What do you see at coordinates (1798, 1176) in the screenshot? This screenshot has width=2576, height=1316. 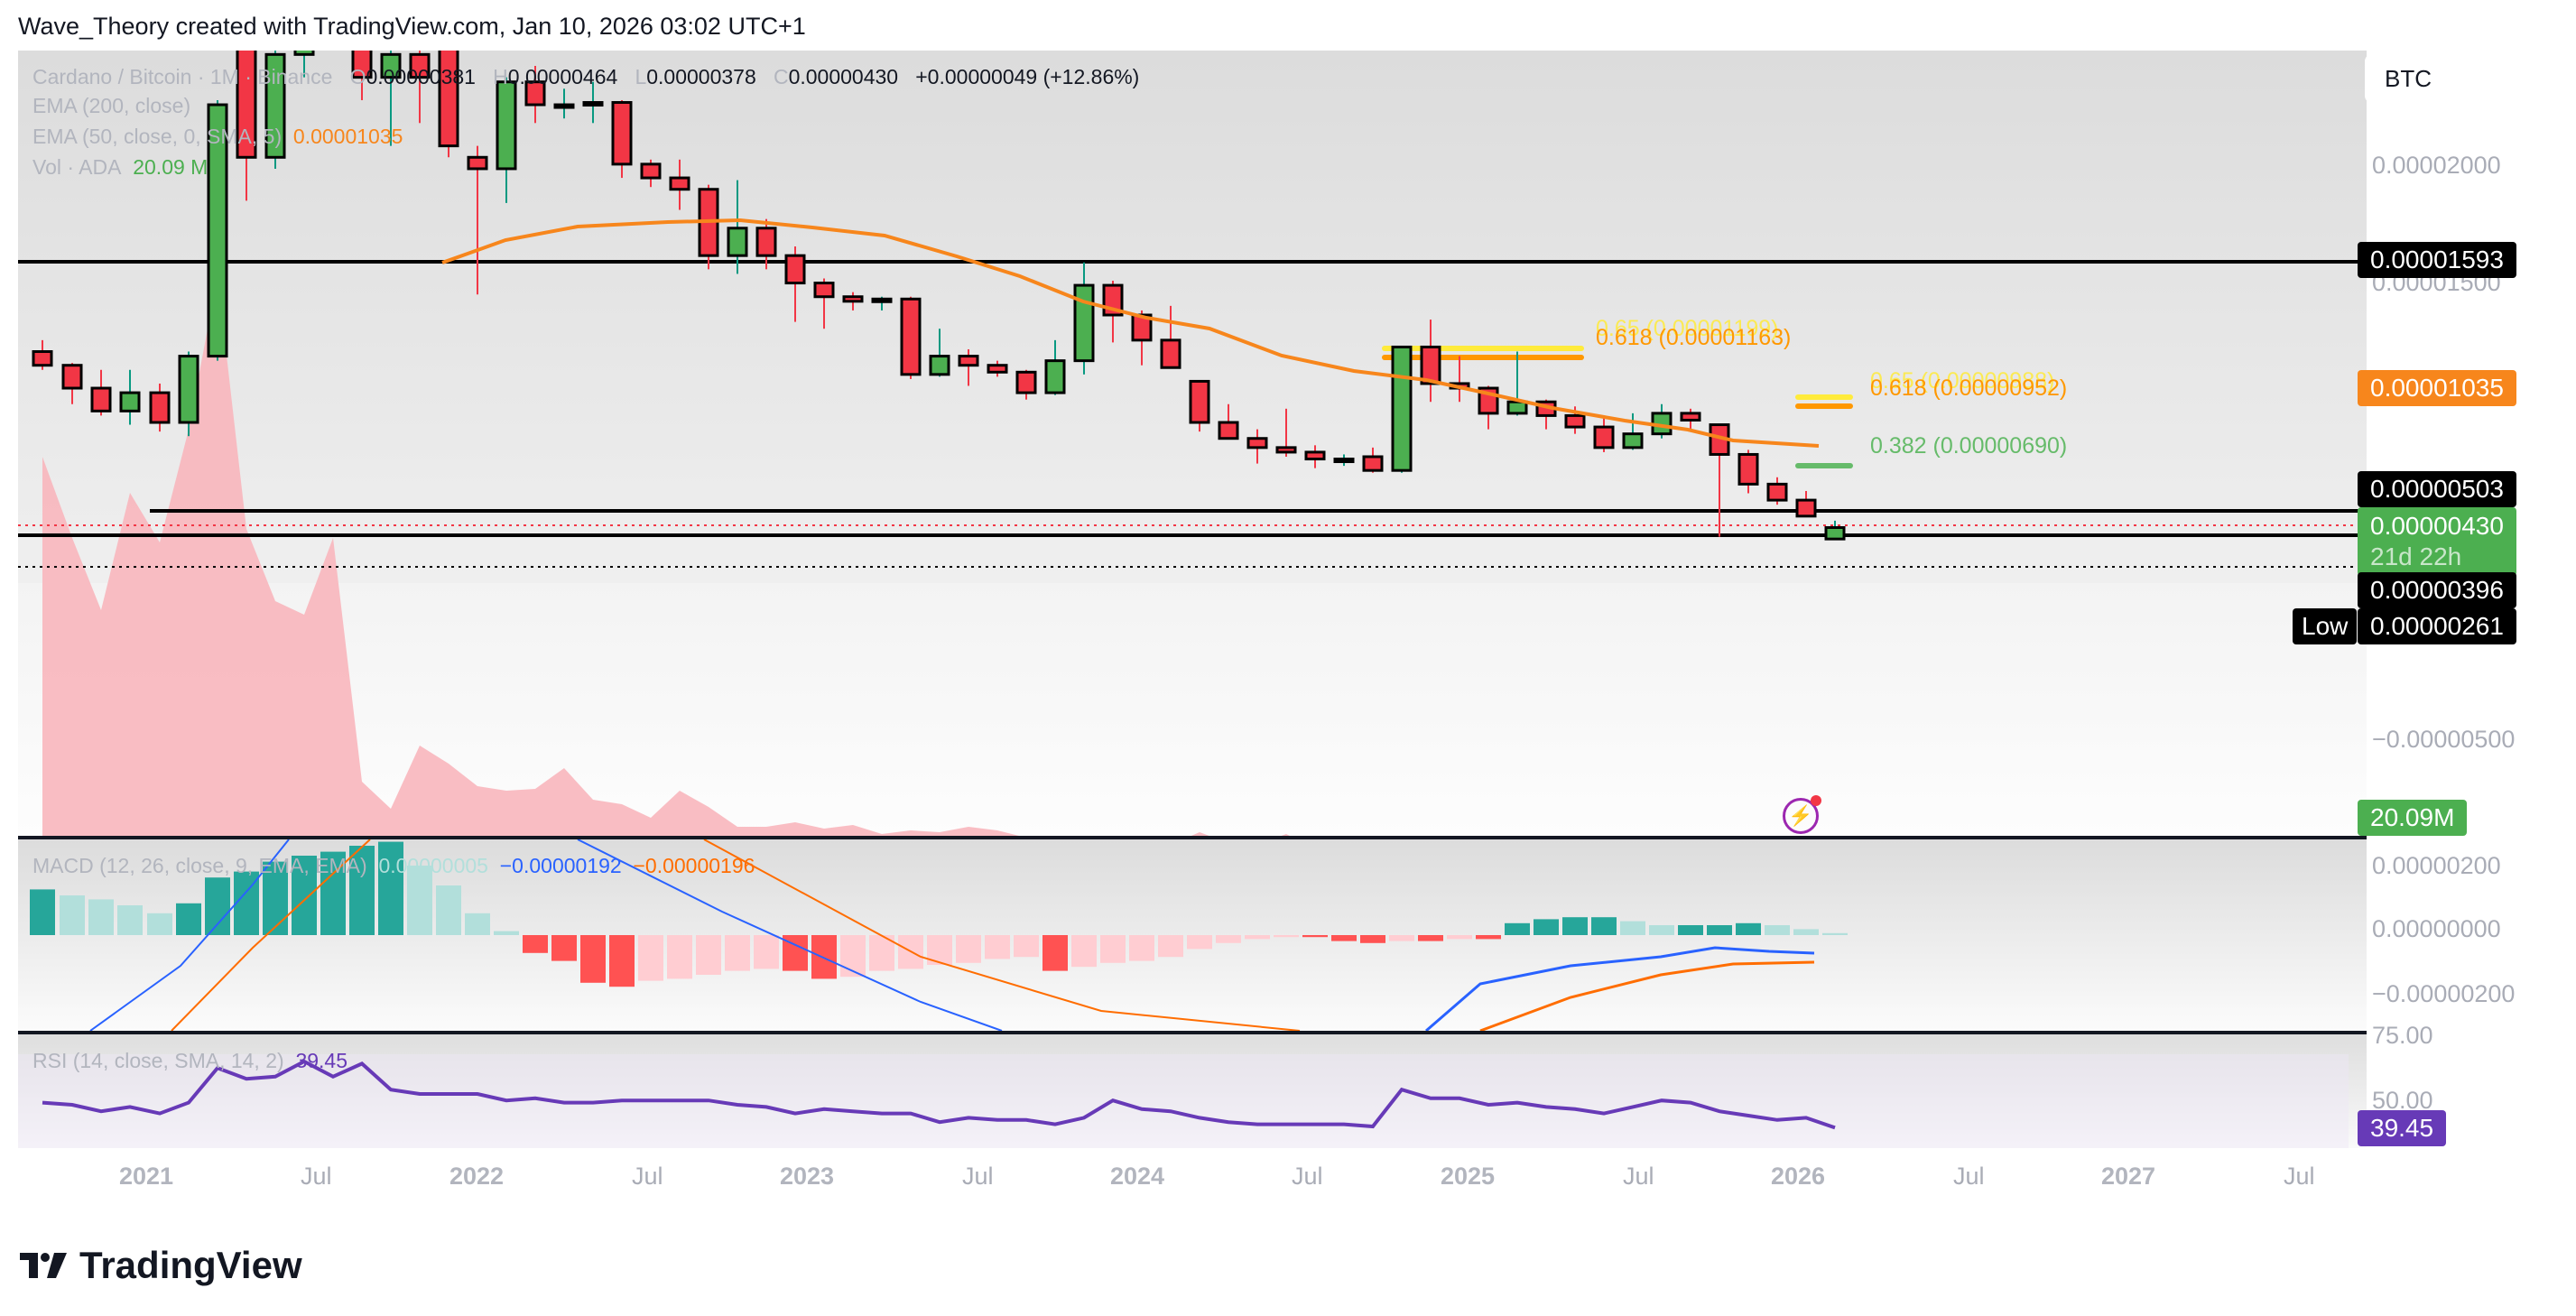 I see `time-label: 2026` at bounding box center [1798, 1176].